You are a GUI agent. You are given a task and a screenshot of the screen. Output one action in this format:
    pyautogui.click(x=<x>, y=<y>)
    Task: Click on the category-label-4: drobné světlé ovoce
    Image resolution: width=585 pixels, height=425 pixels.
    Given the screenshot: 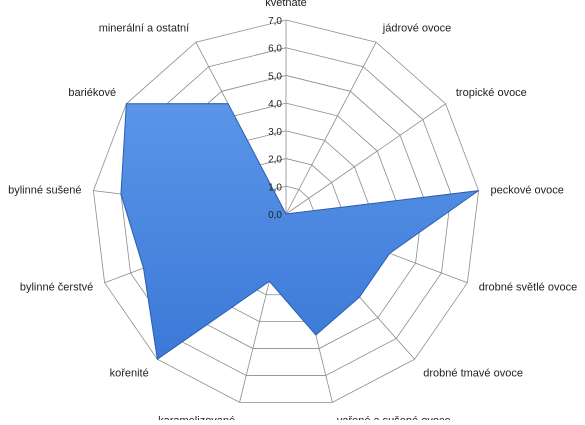 What is the action you would take?
    pyautogui.click(x=528, y=287)
    